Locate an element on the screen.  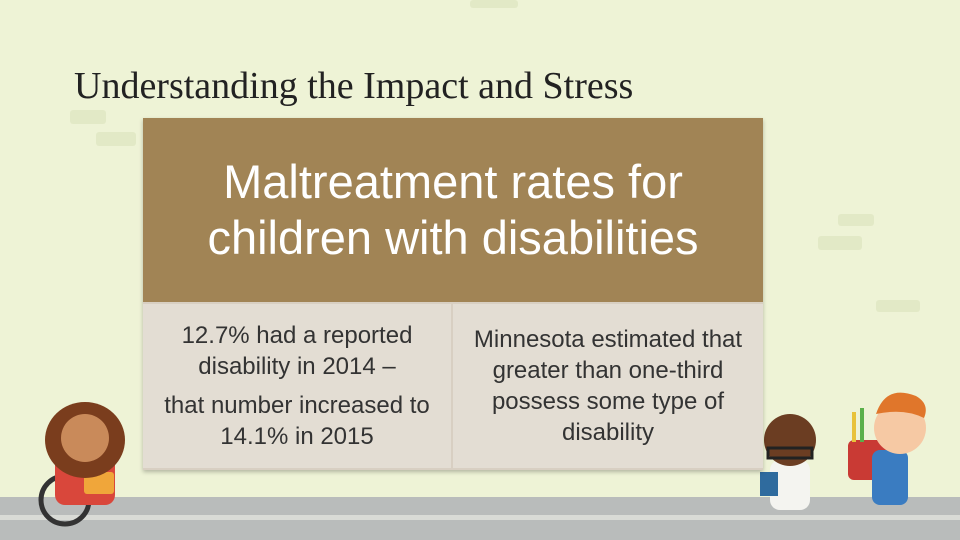
cell-text: that number increased to 14.1% in 2015 is located at coordinates (297, 421).